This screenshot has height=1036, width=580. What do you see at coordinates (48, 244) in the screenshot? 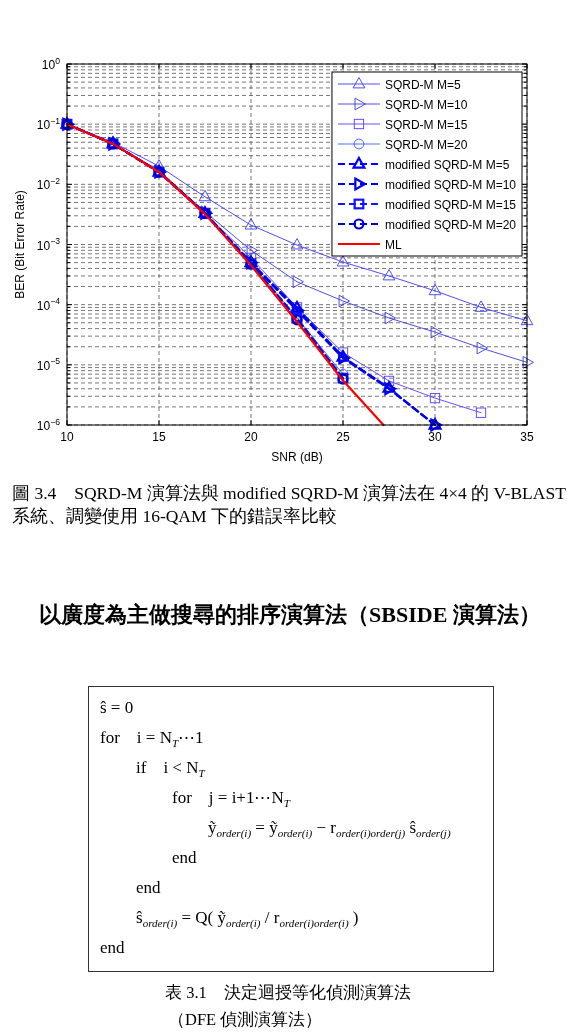
I see `y-tick-label: 10$^{−3}$` at bounding box center [48, 244].